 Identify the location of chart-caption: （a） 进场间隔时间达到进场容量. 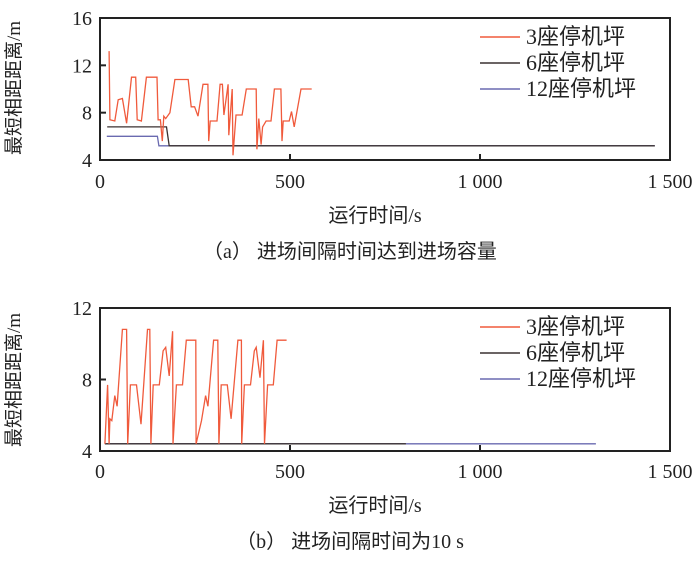
(350, 251).